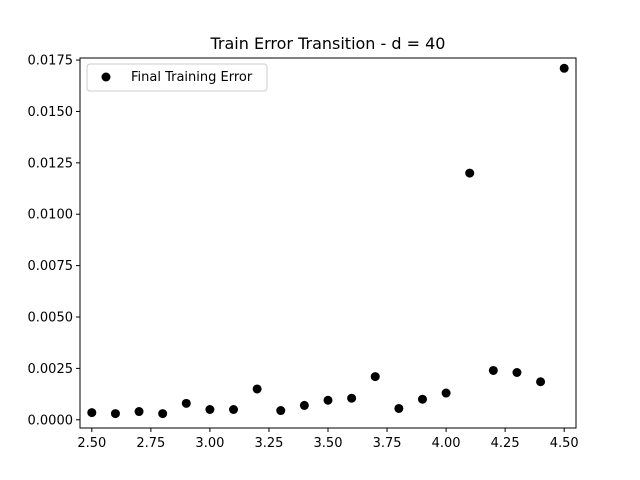 This screenshot has height=480, width=640. Describe the element at coordinates (209, 443) in the screenshot. I see `x-tick-label: 3.00` at that location.